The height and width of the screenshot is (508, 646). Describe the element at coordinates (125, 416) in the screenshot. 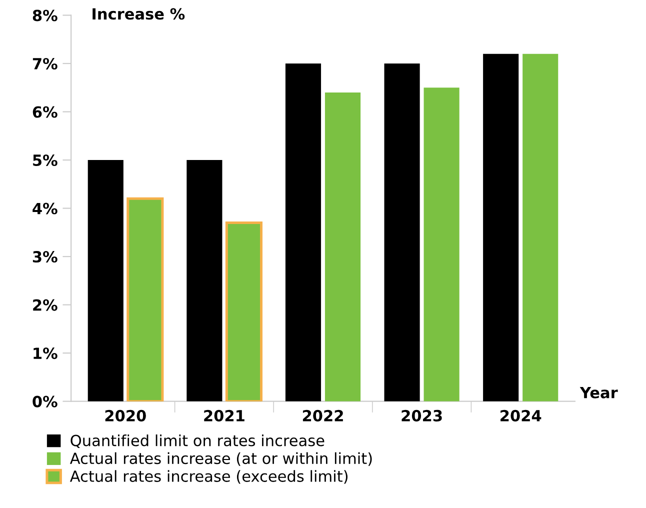

I see `x-tick-label: 2020` at that location.